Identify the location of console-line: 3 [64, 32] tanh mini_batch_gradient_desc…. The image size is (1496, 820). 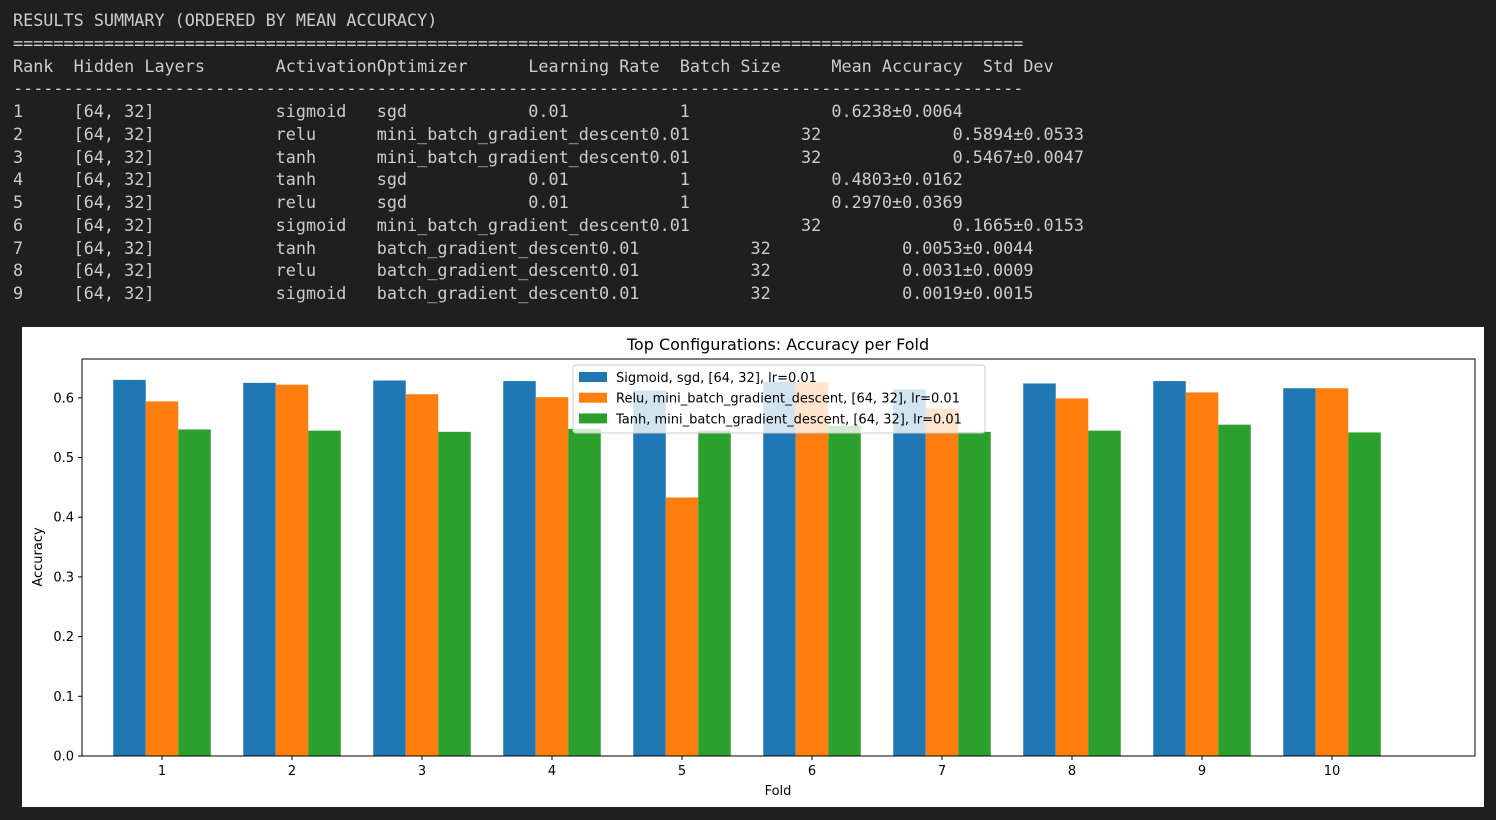
(548, 156).